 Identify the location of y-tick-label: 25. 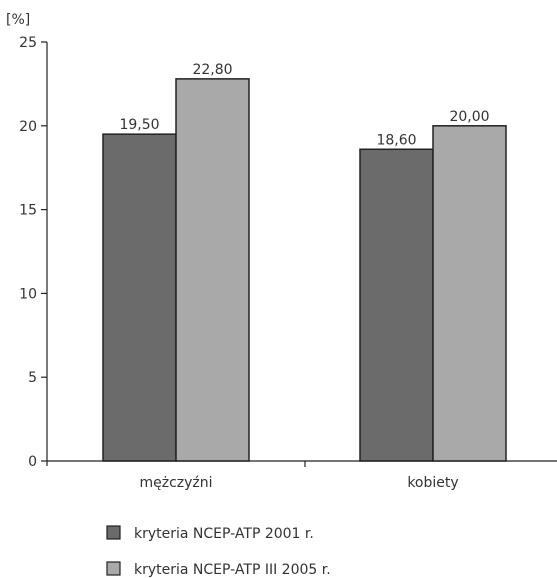
(28, 43).